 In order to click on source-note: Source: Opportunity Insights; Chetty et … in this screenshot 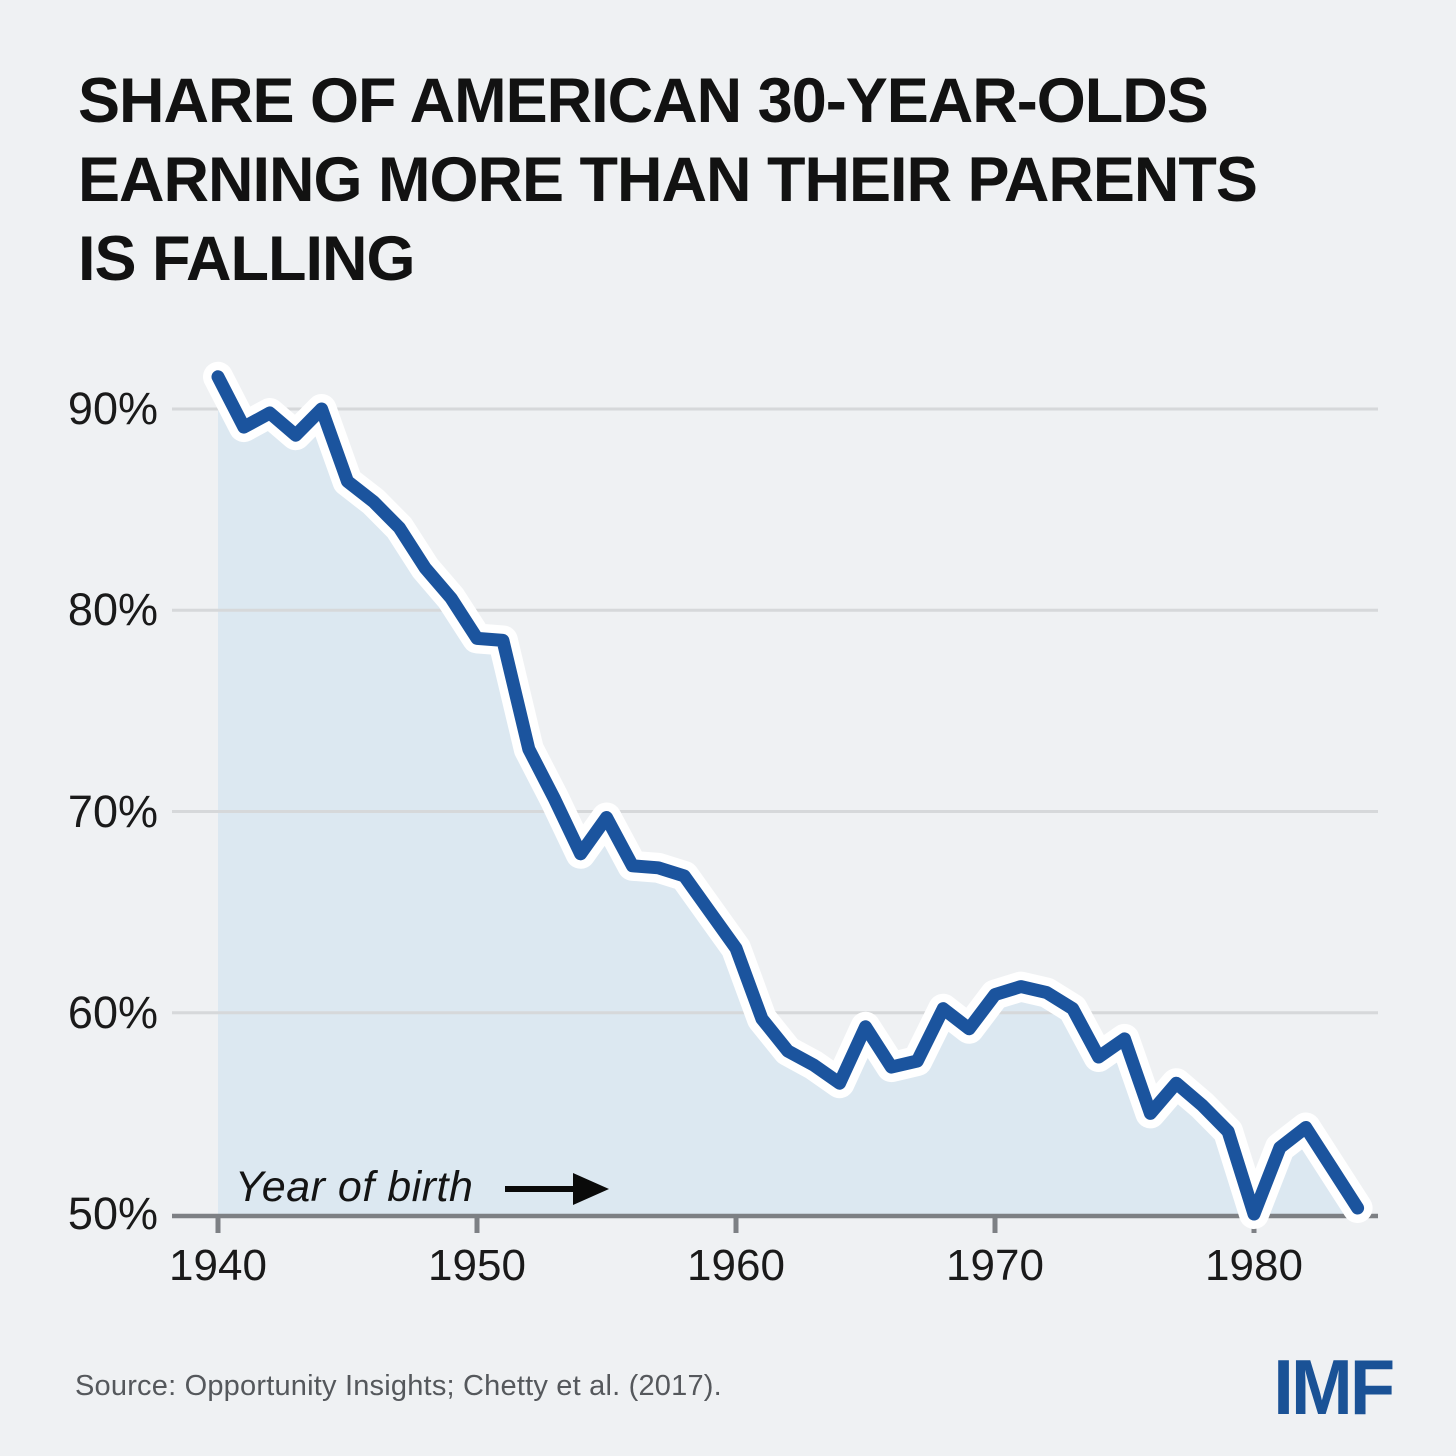, I will do `click(398, 1386)`.